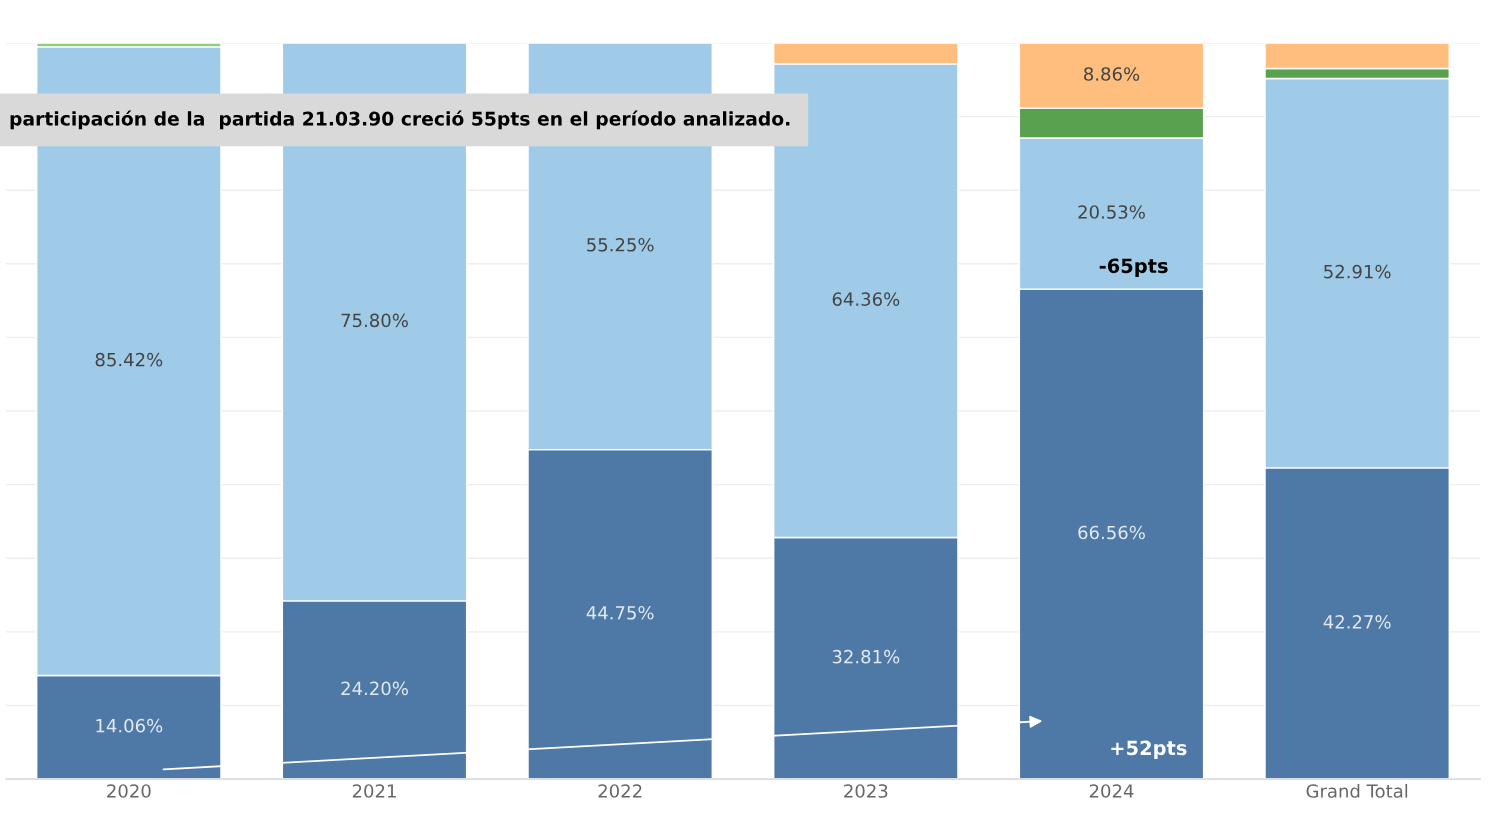 This screenshot has height=827, width=1501. What do you see at coordinates (400, 120) in the screenshot?
I see `annotation: participación de la partida 21.03.90 creció 55pts en el período analizado.` at bounding box center [400, 120].